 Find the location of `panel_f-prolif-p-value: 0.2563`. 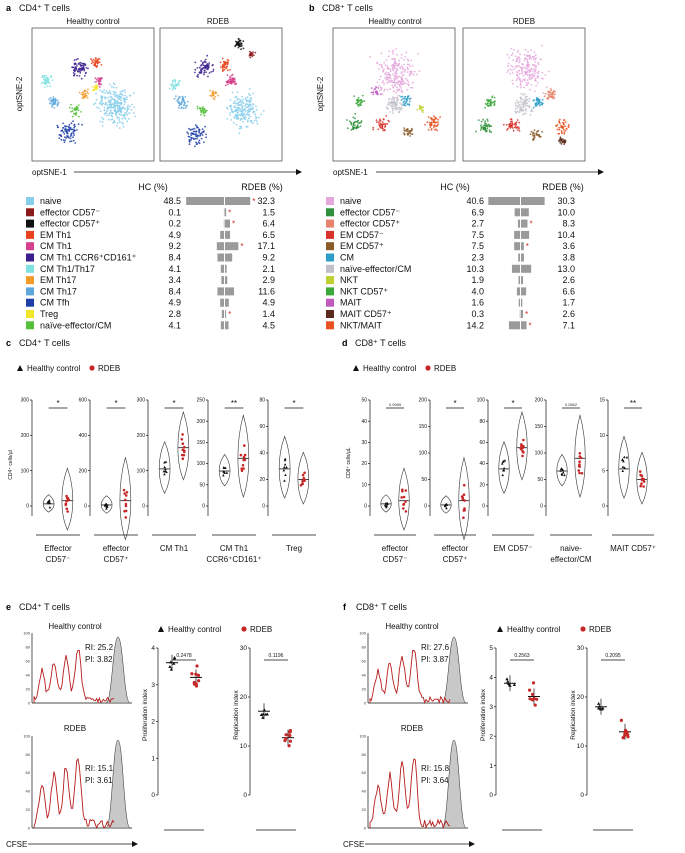

panel_f-prolif-p-value: 0.2563 is located at coordinates (522, 656).